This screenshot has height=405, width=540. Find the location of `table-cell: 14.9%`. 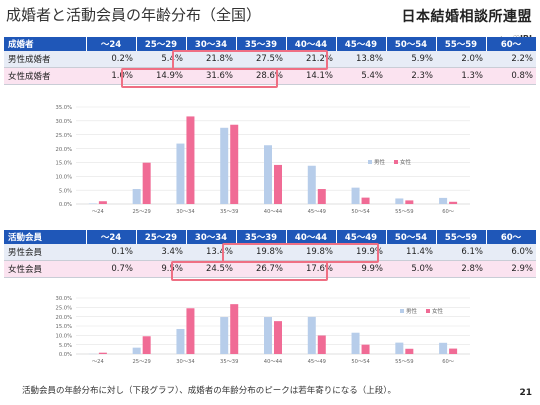

table-cell: 14.9% is located at coordinates (161, 76).